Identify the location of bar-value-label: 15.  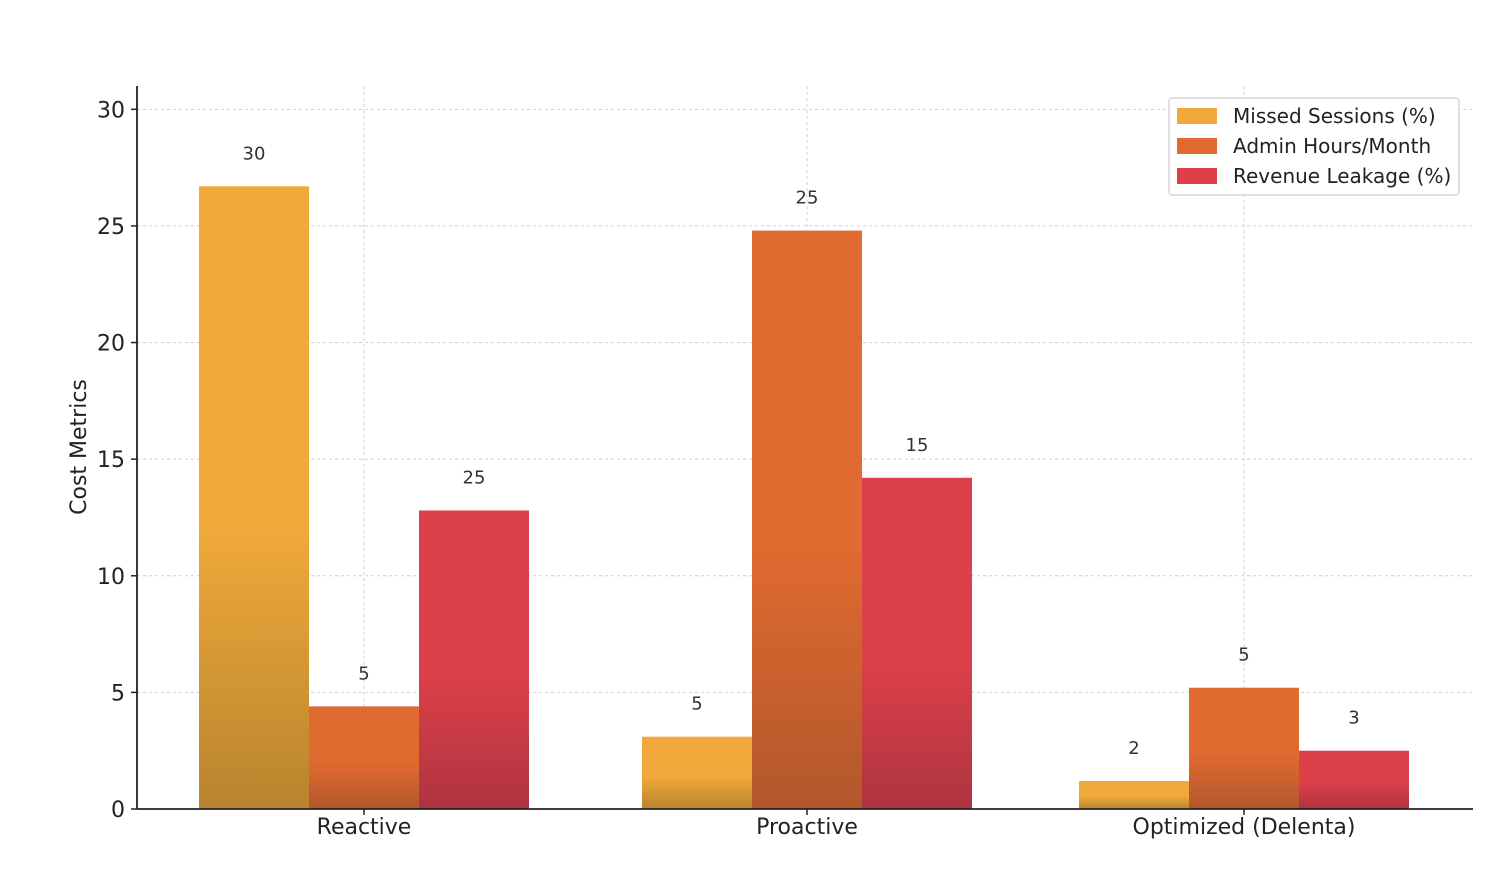
(917, 445).